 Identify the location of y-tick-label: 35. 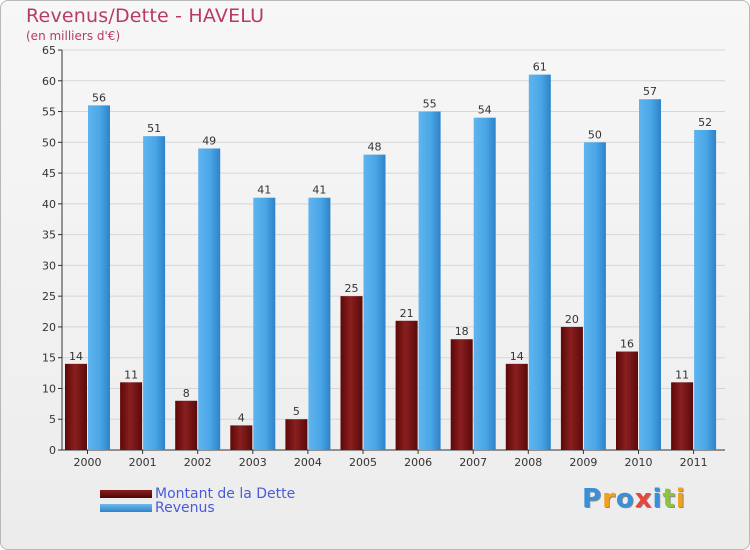
(49, 235).